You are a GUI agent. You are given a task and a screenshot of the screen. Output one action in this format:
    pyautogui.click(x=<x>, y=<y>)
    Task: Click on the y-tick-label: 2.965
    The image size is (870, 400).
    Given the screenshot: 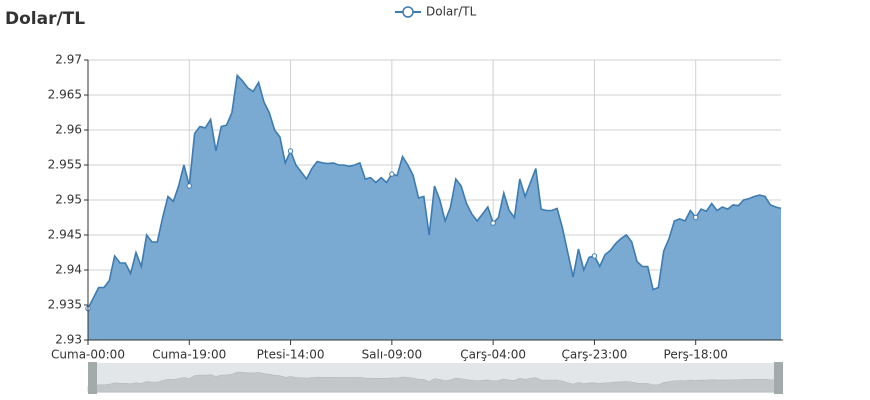 What is the action you would take?
    pyautogui.click(x=65, y=95)
    